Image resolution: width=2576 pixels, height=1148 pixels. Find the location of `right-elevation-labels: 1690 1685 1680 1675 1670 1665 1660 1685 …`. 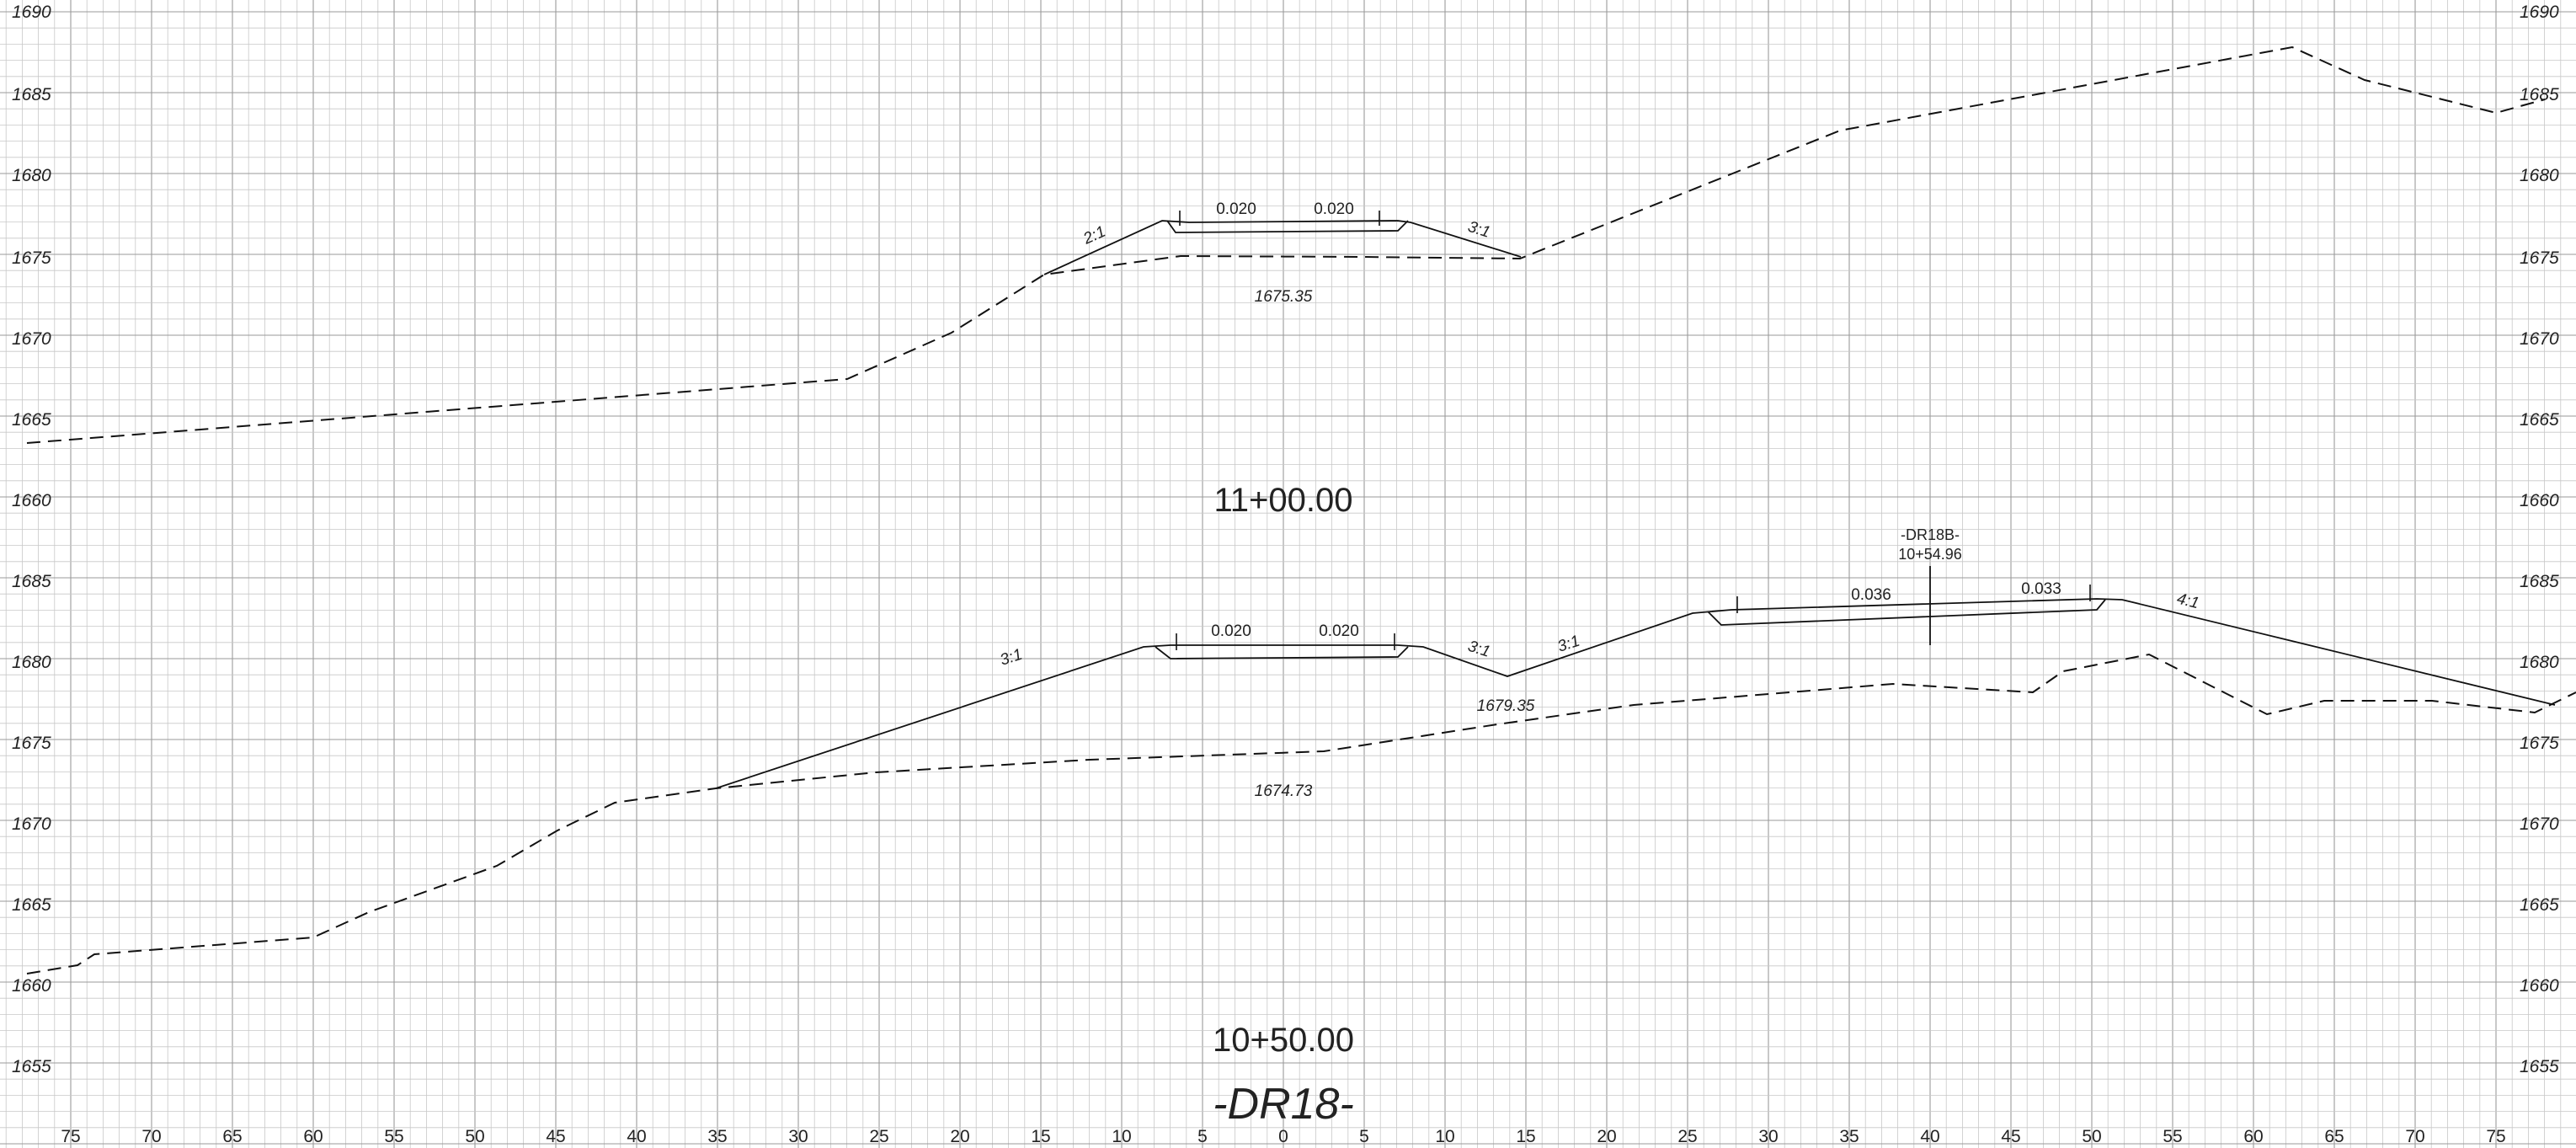

right-elevation-labels: 1690 1685 1680 1675 1670 1665 1660 1685 … is located at coordinates (2539, 539).